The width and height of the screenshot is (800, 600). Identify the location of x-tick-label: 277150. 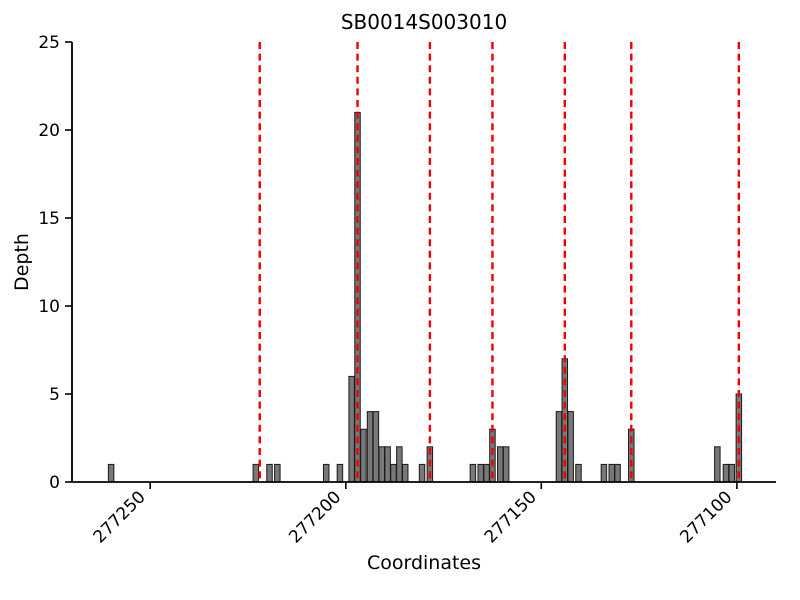
(511, 517).